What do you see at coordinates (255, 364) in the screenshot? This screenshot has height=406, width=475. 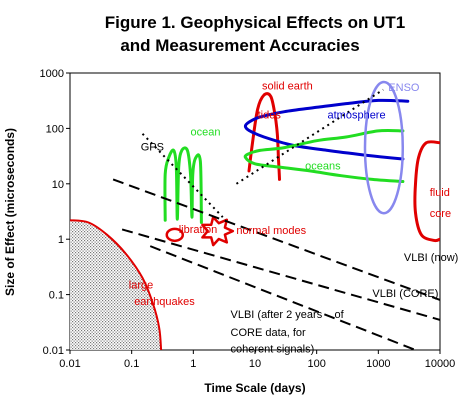 I see `x-tick-label: 10` at bounding box center [255, 364].